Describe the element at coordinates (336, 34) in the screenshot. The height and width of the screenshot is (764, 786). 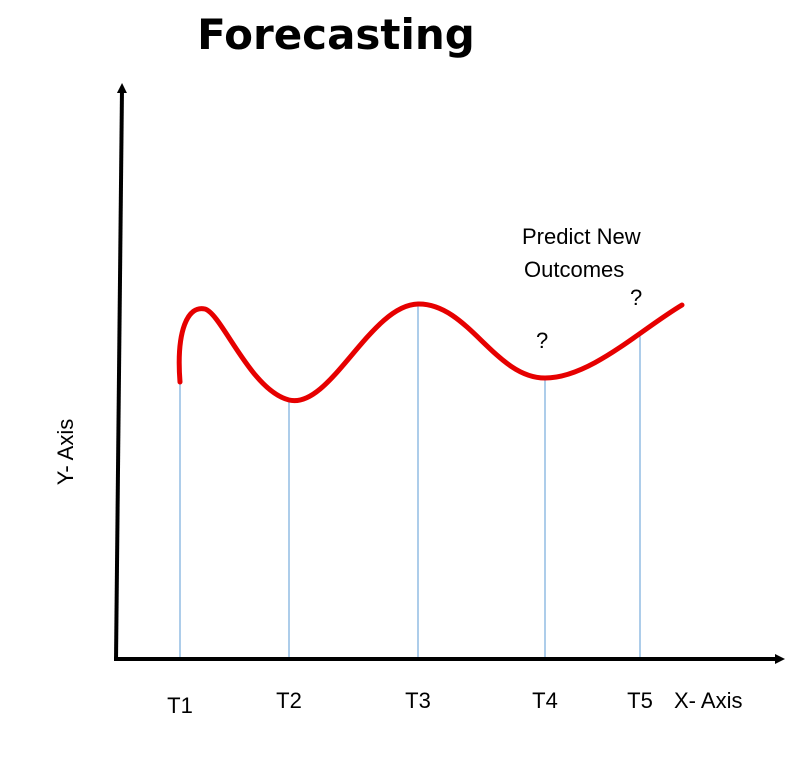
I see `diagram-title: Forecasting` at that location.